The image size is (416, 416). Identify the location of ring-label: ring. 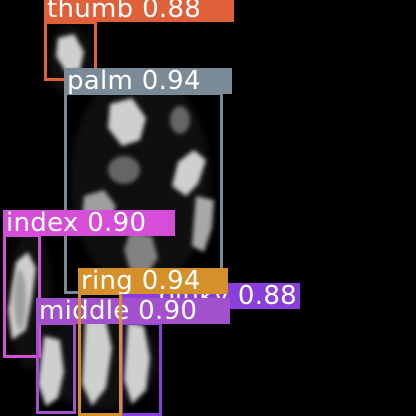
(107, 281).